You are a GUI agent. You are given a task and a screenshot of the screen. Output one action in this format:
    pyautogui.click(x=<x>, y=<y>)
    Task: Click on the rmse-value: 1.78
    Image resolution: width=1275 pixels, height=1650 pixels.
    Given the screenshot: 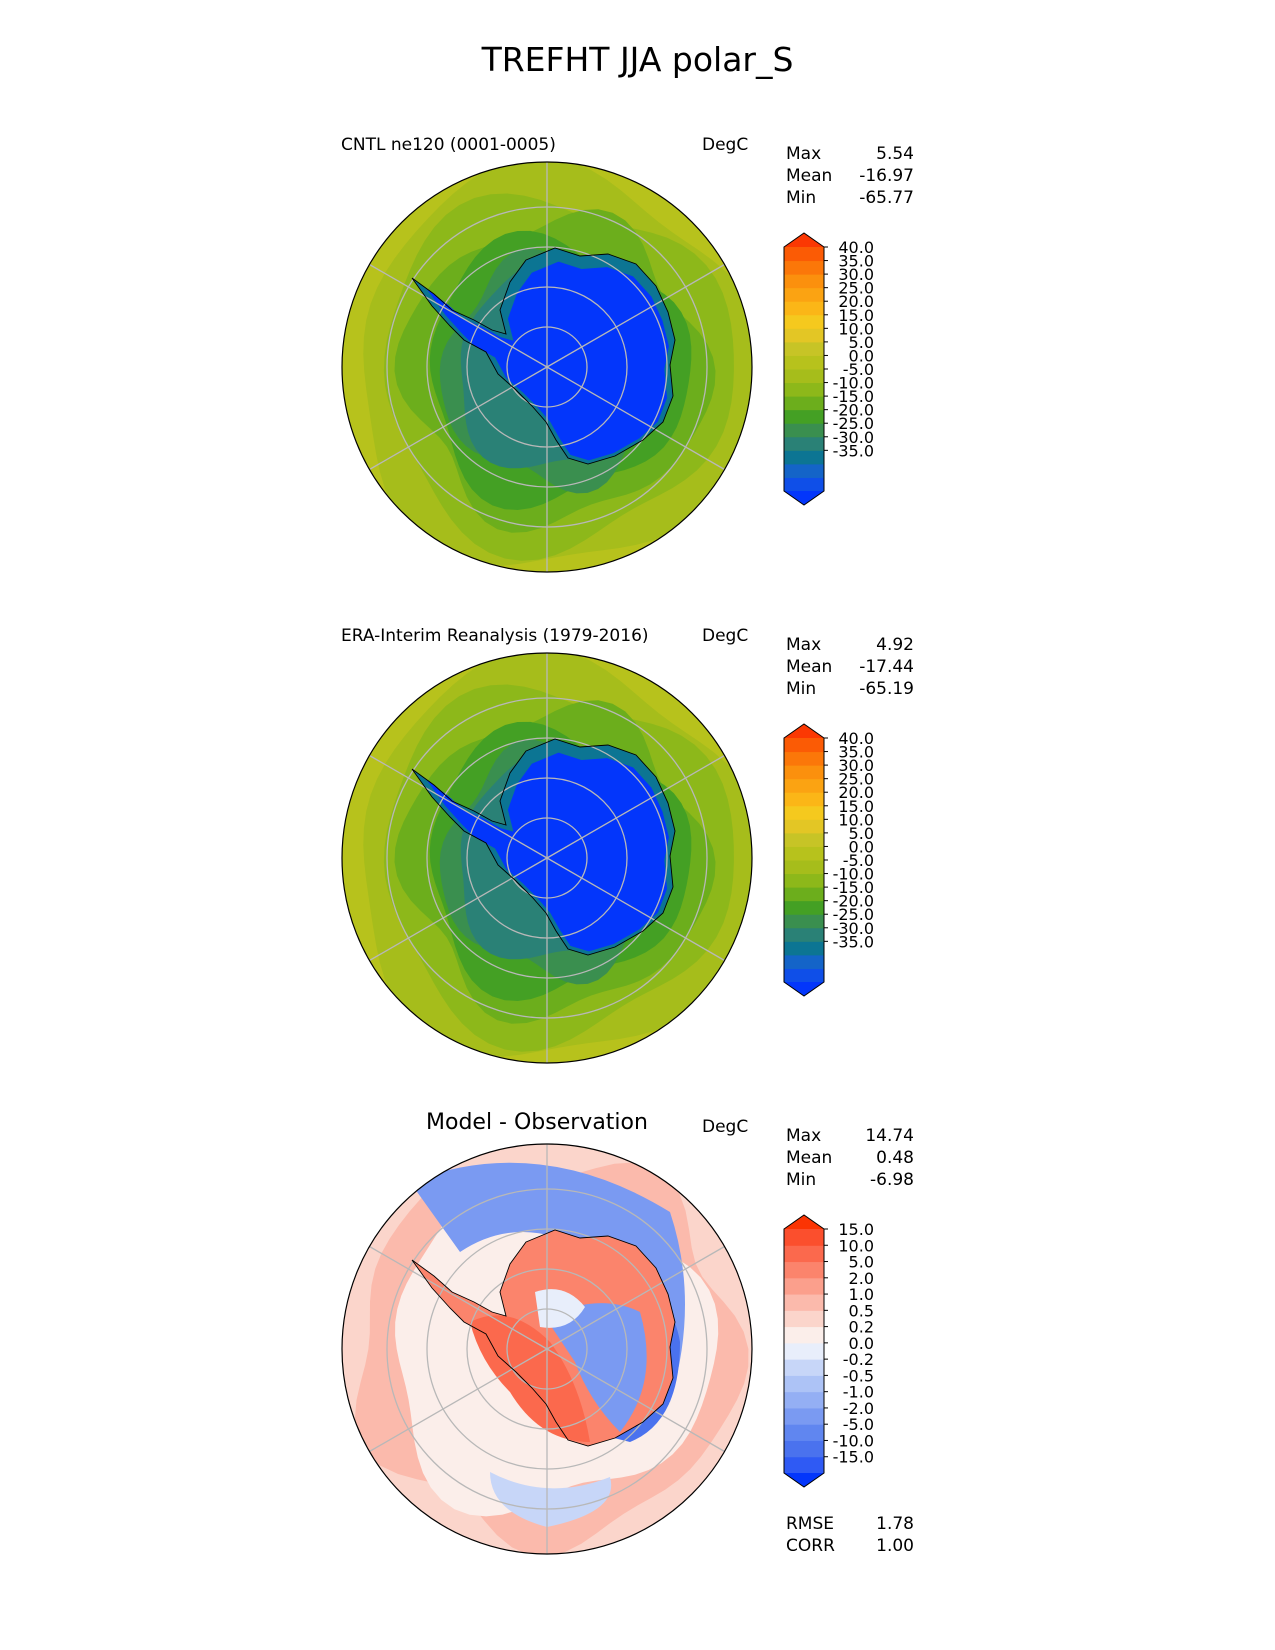 What is the action you would take?
    pyautogui.click(x=895, y=1524)
    